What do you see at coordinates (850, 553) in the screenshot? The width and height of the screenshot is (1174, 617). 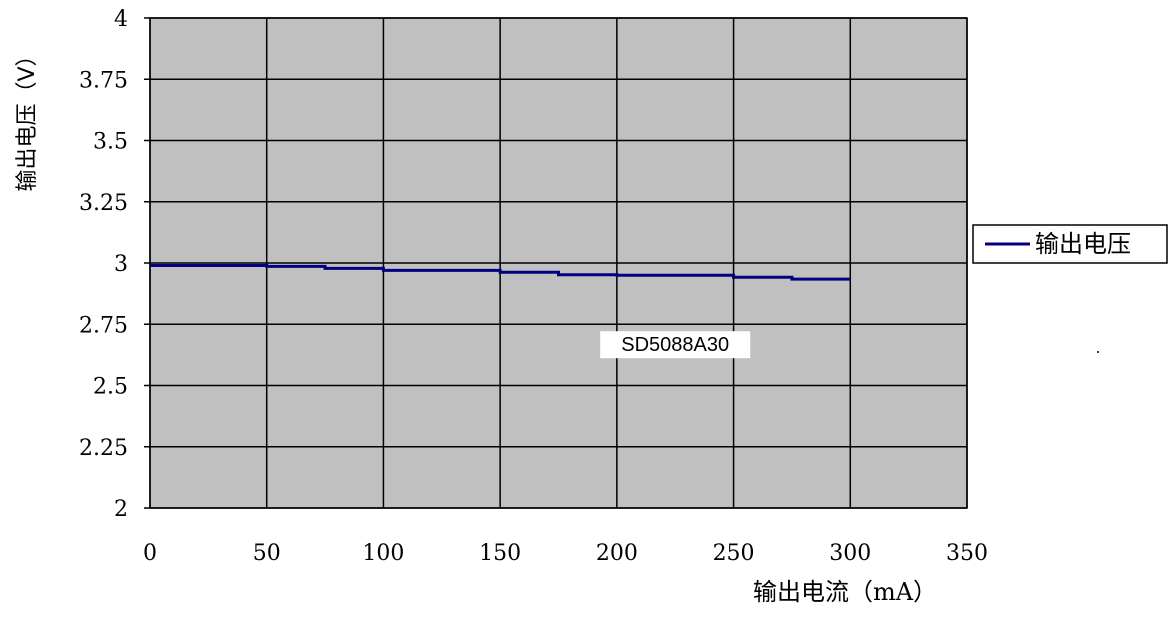 I see `x-tick-label: 300` at bounding box center [850, 553].